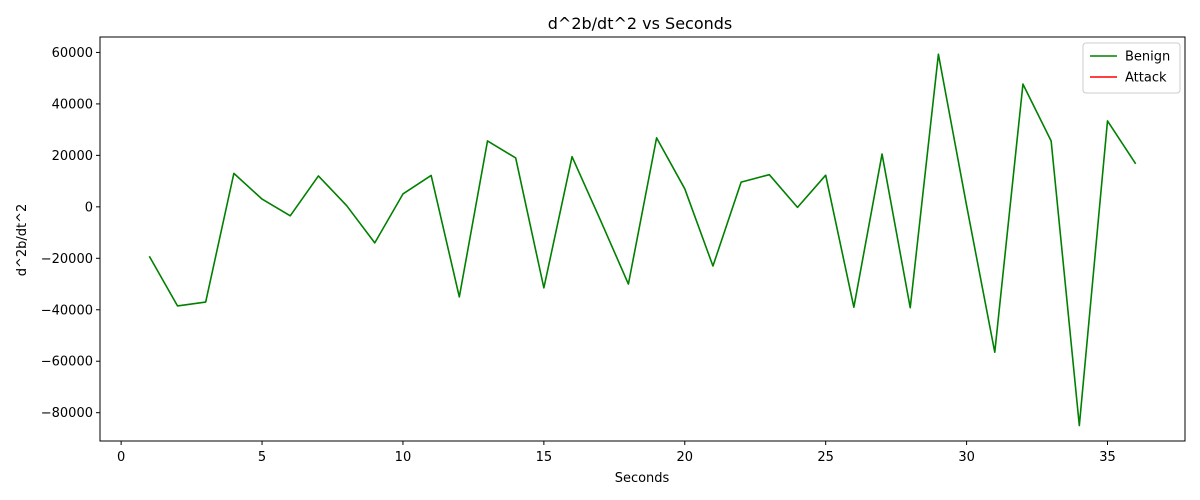 The width and height of the screenshot is (1200, 500). What do you see at coordinates (22, 240) in the screenshot?
I see `y-axis-label: d^2b/dt^2` at bounding box center [22, 240].